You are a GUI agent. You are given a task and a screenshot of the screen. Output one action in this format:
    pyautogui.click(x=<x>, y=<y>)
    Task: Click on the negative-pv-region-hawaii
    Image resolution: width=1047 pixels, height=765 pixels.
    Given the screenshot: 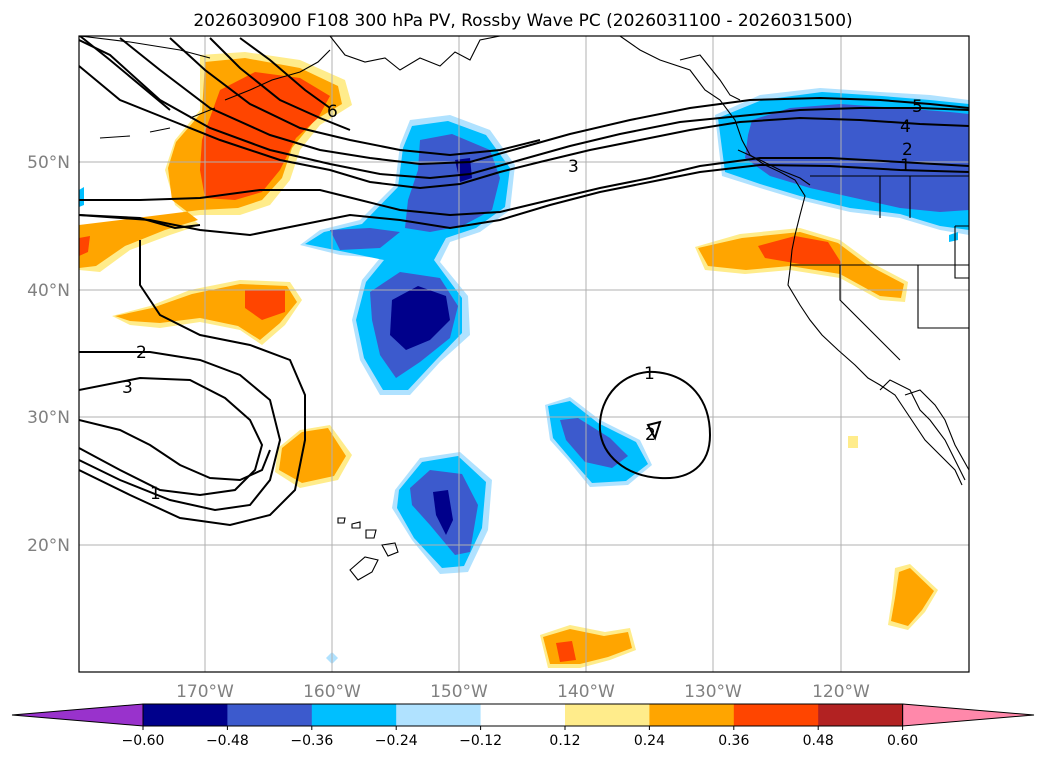 What is the action you would take?
    pyautogui.click(x=443, y=512)
    